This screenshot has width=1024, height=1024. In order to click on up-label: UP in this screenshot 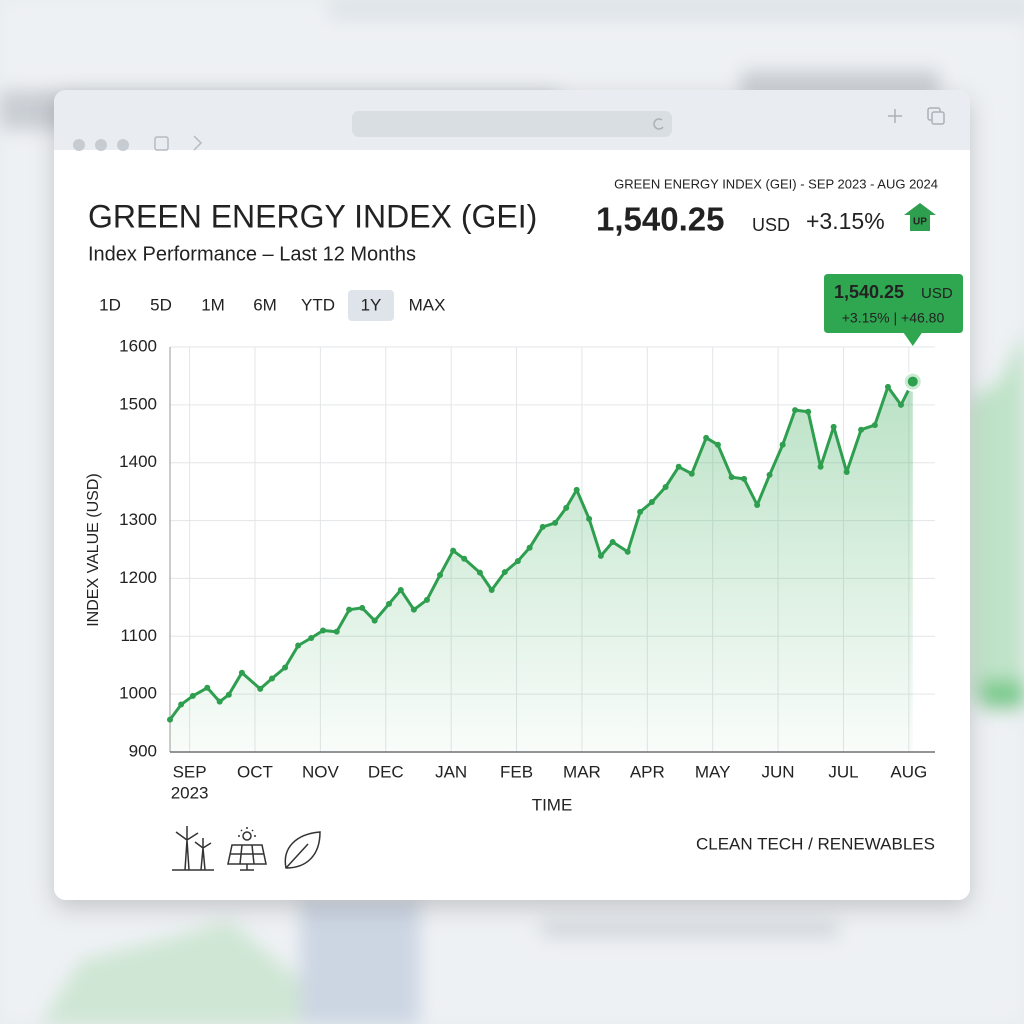, I will do `click(920, 222)`.